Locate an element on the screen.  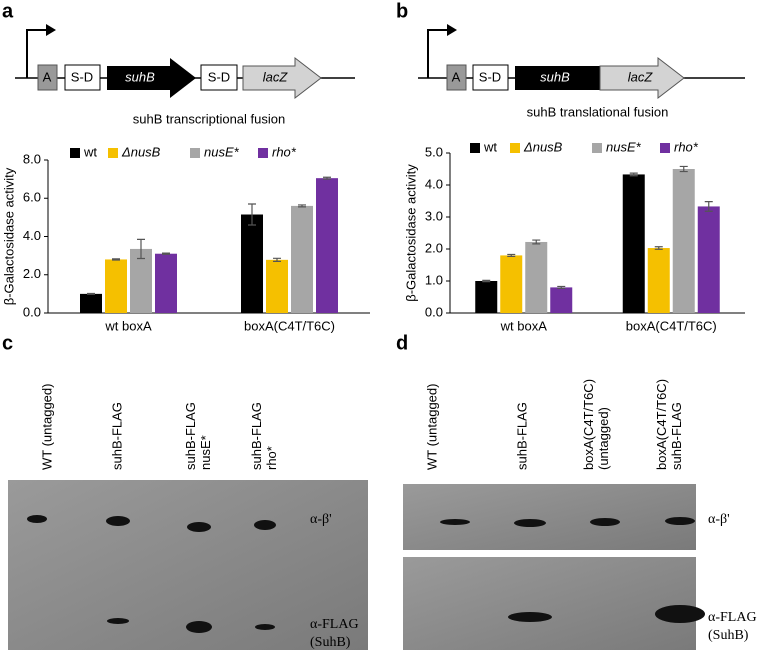
chart-title: suhB transcriptional fusion is located at coordinates (209, 118).